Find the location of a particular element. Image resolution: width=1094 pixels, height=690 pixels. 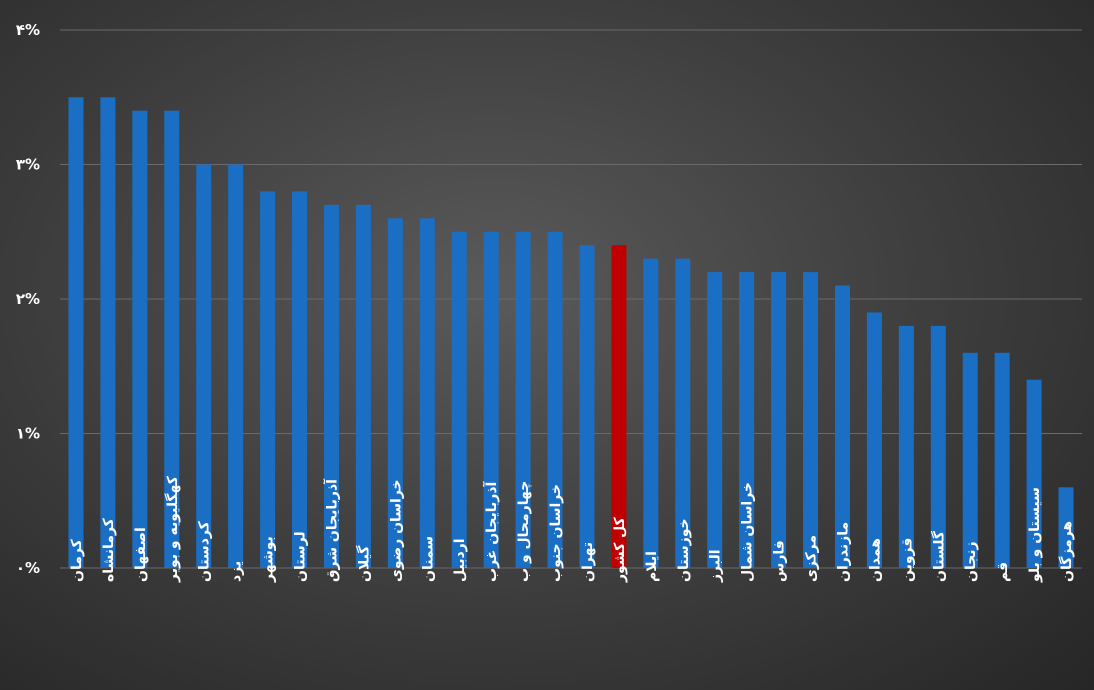

x-tick-label: قزوین is located at coordinates (907, 560).